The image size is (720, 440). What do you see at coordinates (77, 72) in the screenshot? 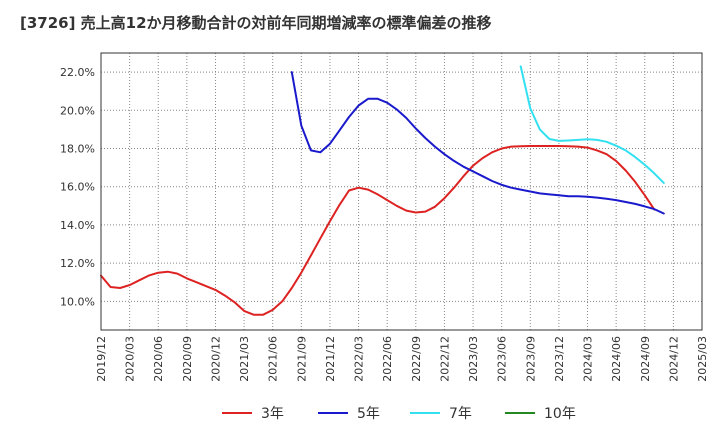
I see `y-tick-label: 22.0%` at bounding box center [77, 72].